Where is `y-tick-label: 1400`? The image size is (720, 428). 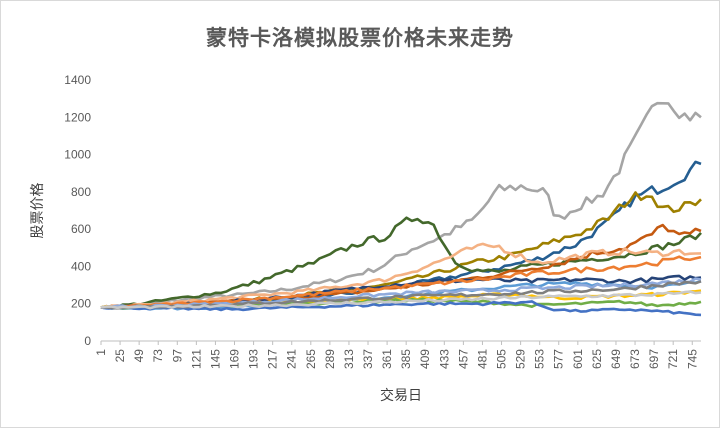
y-tick-label: 1400 is located at coordinates (77, 80).